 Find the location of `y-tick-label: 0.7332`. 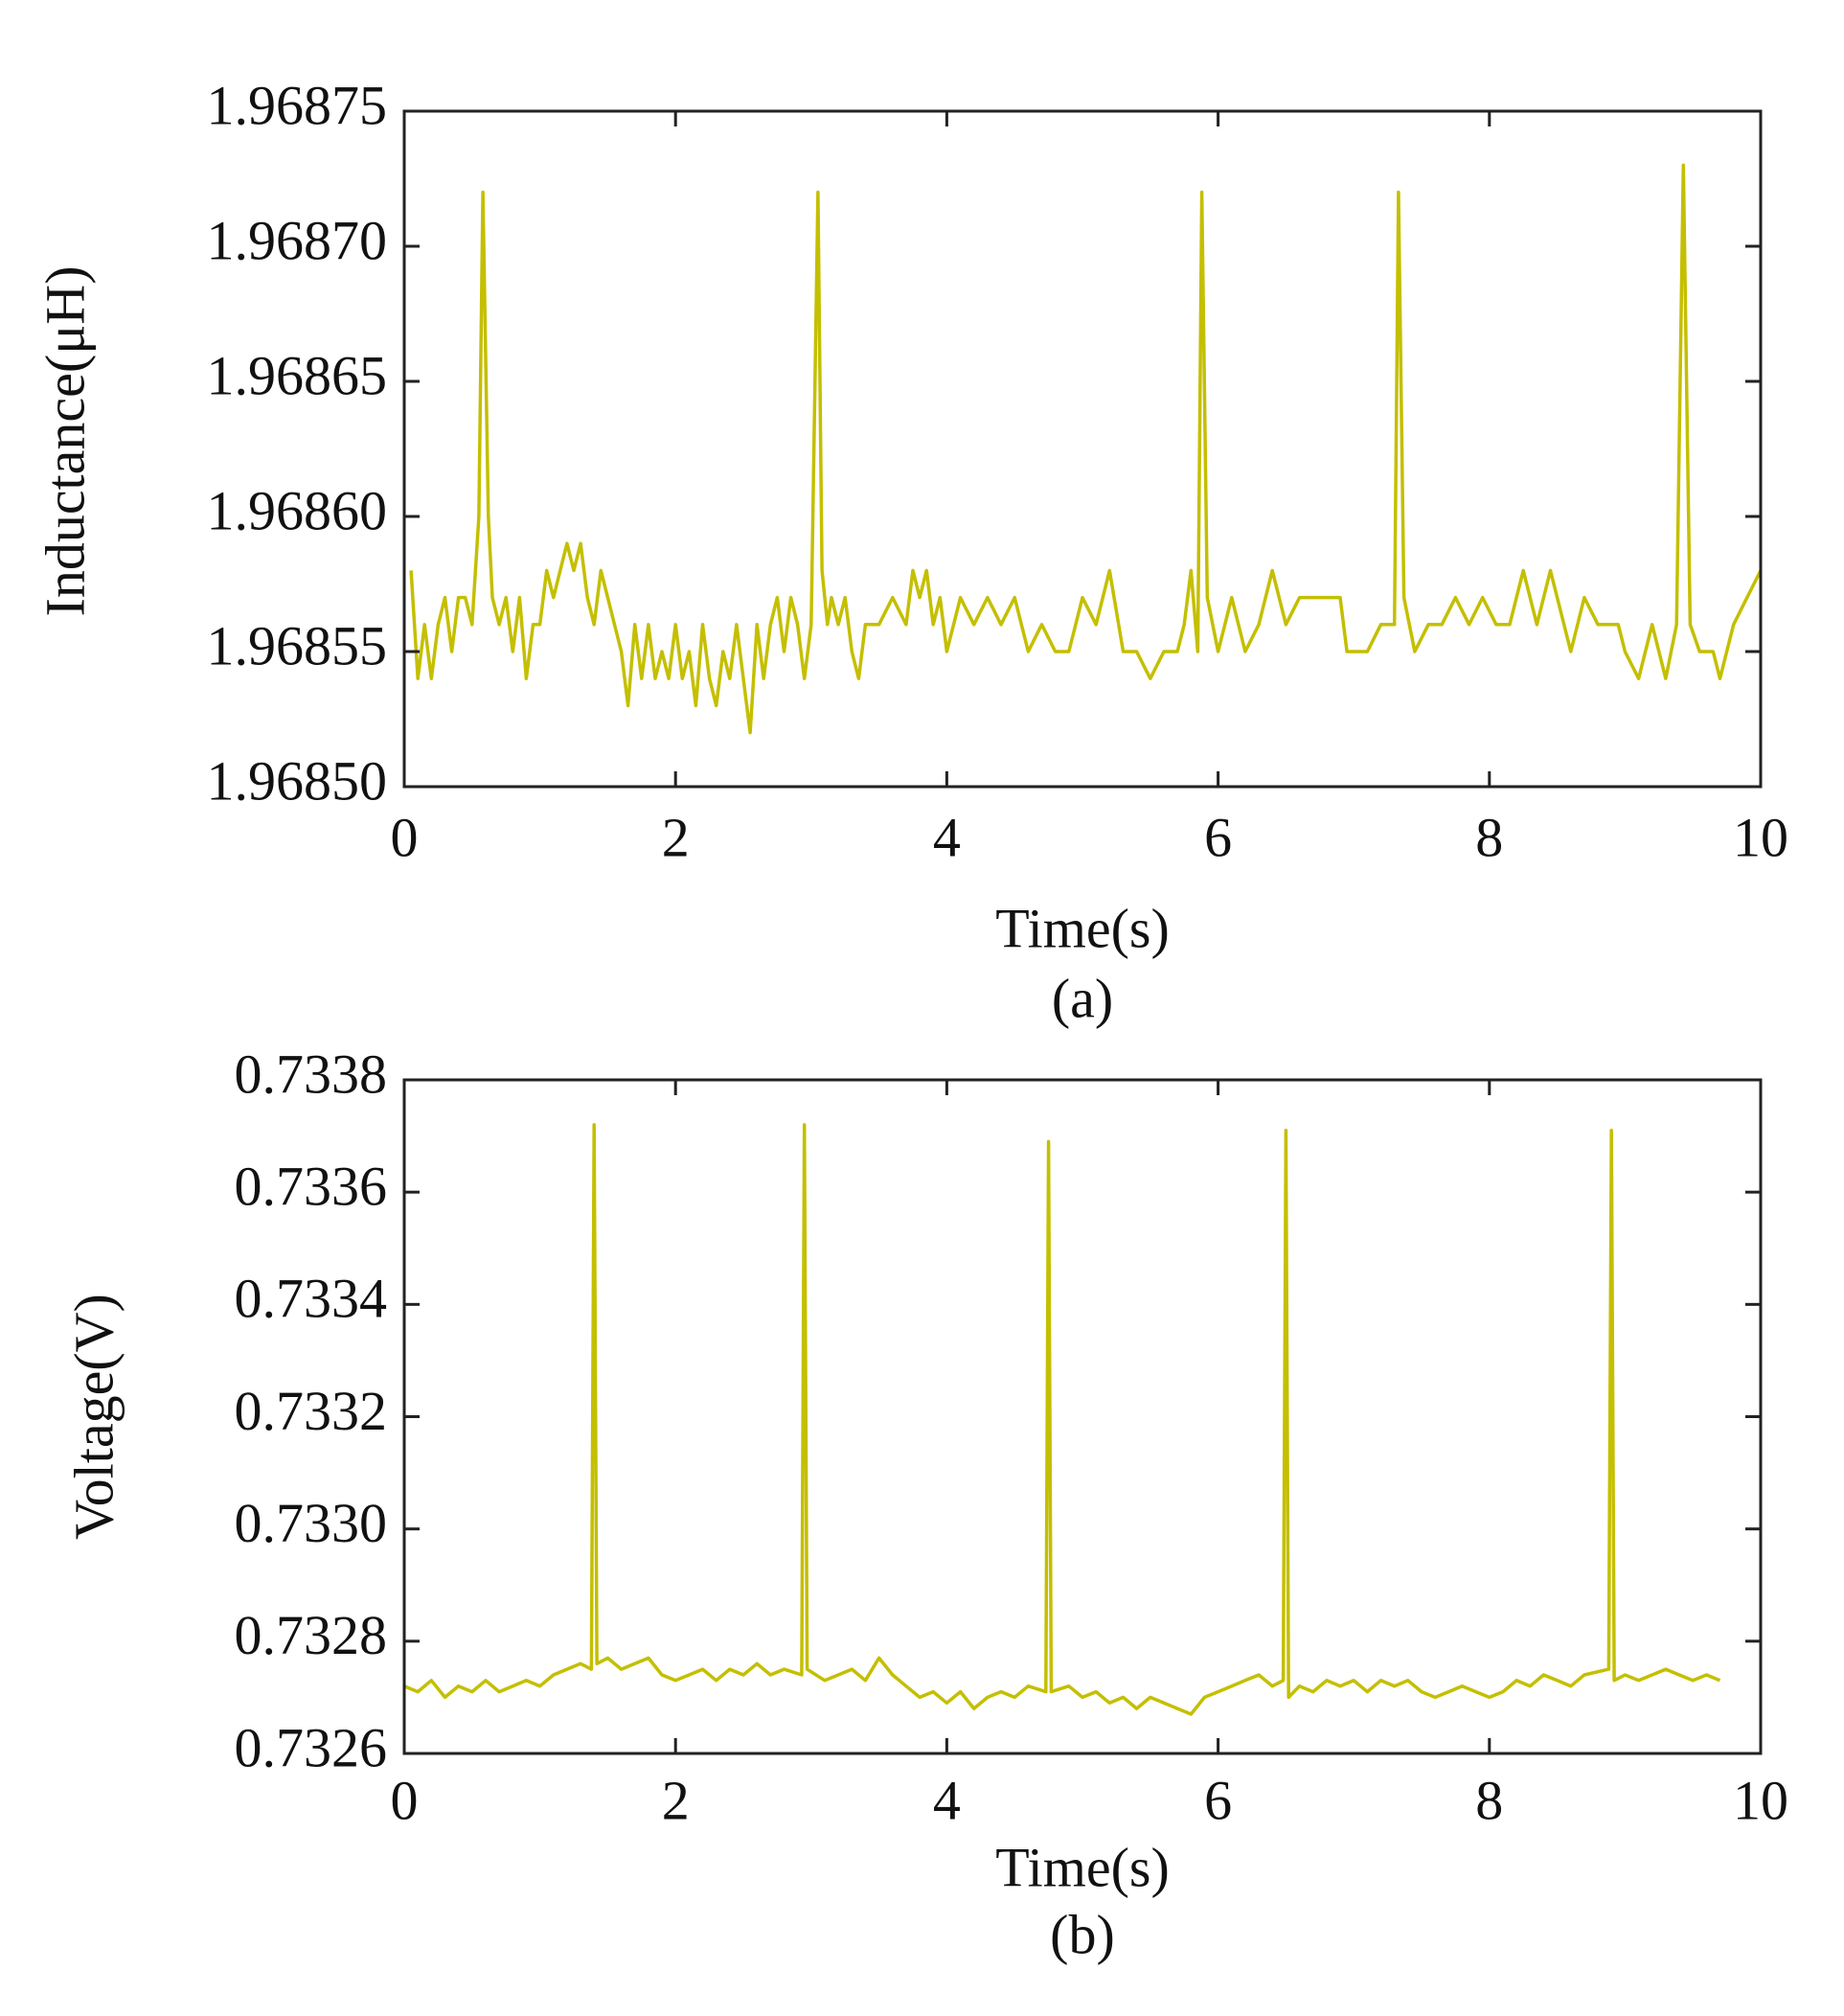

y-tick-label: 0.7332 is located at coordinates (312, 1411).